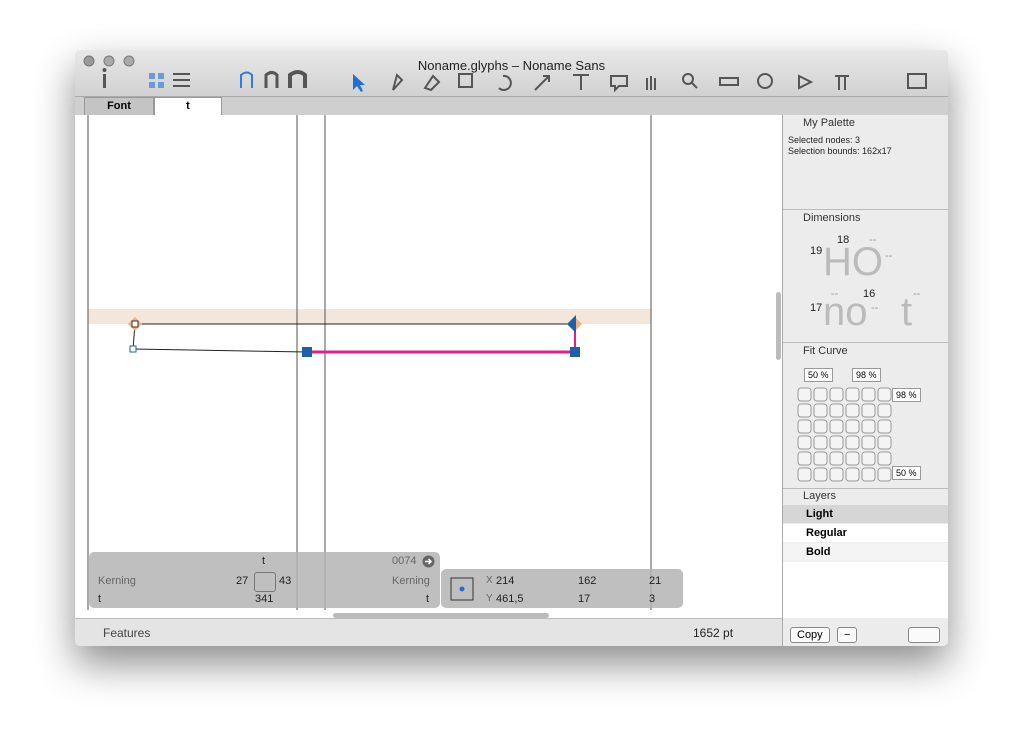  What do you see at coordinates (428, 599) in the screenshot?
I see `right-group: t` at bounding box center [428, 599].